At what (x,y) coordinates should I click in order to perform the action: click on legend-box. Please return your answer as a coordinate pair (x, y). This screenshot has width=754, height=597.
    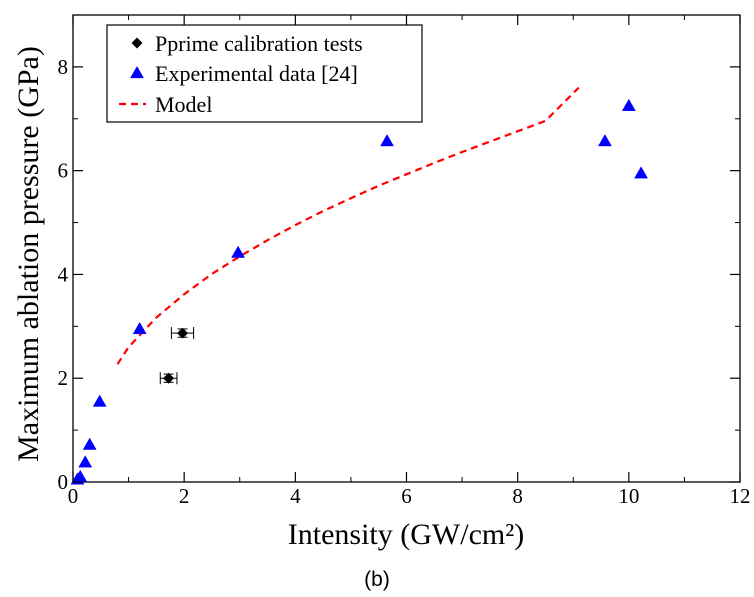
    Looking at the image, I should click on (264, 73).